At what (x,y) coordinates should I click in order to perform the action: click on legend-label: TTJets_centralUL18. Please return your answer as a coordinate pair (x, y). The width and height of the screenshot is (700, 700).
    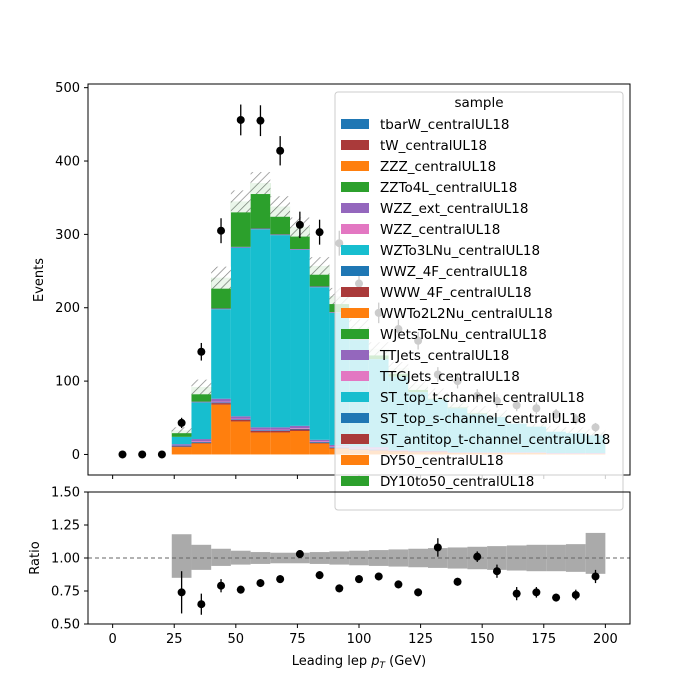
    Looking at the image, I should click on (444, 356).